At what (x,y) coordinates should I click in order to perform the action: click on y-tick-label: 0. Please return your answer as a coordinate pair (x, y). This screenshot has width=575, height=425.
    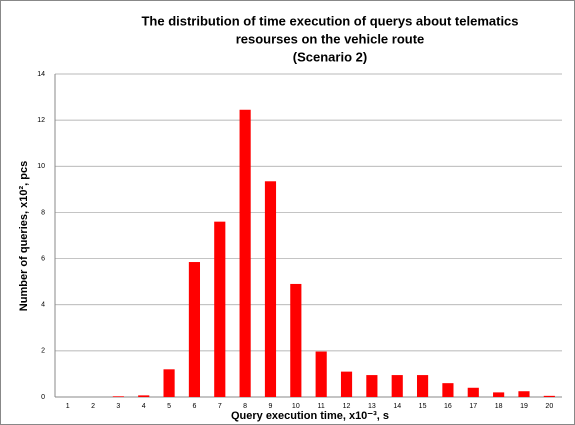
    Looking at the image, I should click on (43, 397).